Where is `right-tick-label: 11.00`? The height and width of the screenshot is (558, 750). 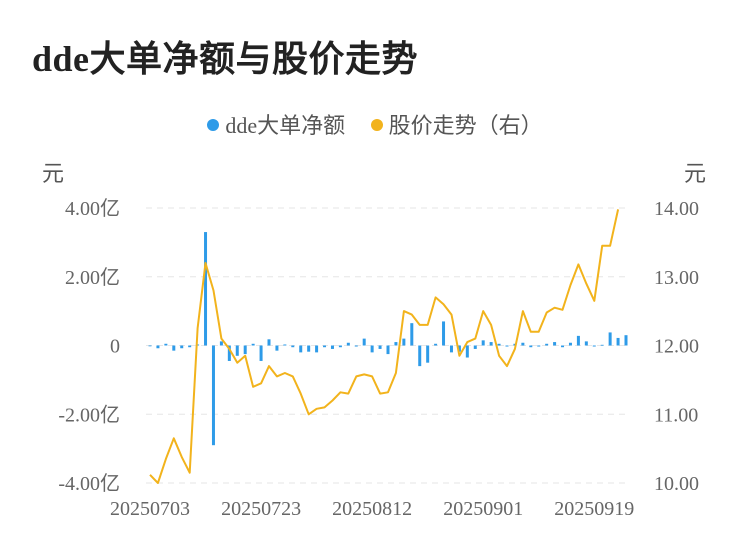
right-tick-label: 11.00 is located at coordinates (676, 415).